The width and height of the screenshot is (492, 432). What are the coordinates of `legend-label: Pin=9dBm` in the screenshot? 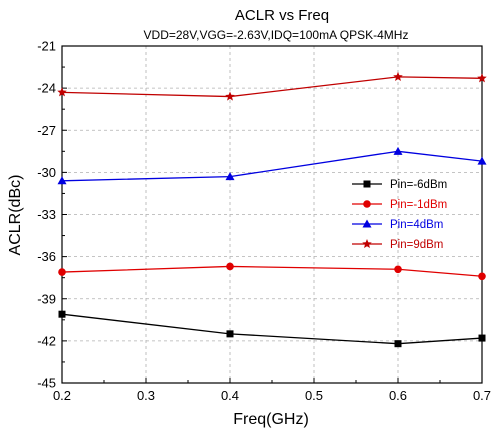 It's located at (416, 245).